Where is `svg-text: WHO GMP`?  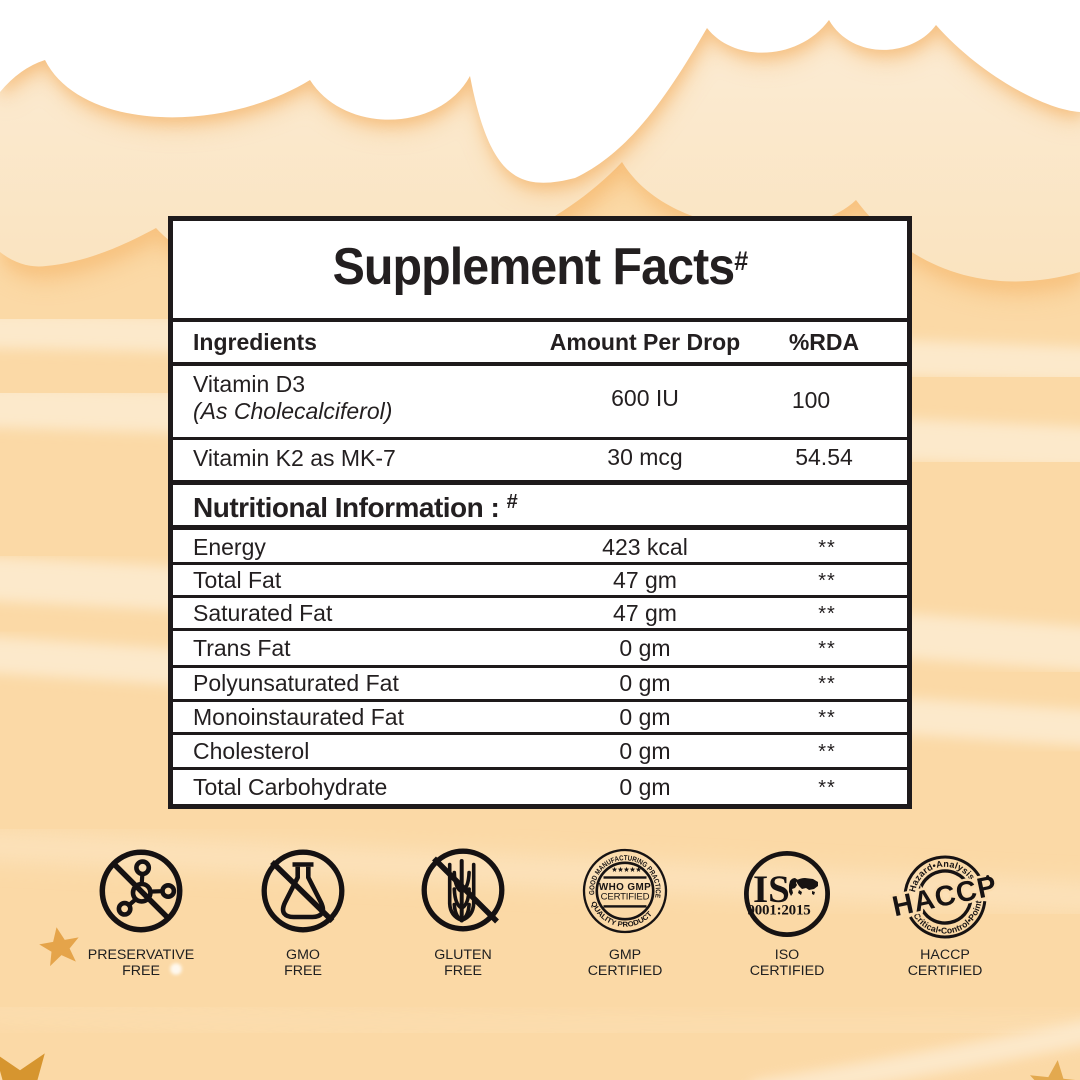 svg-text: WHO GMP is located at coordinates (625, 887).